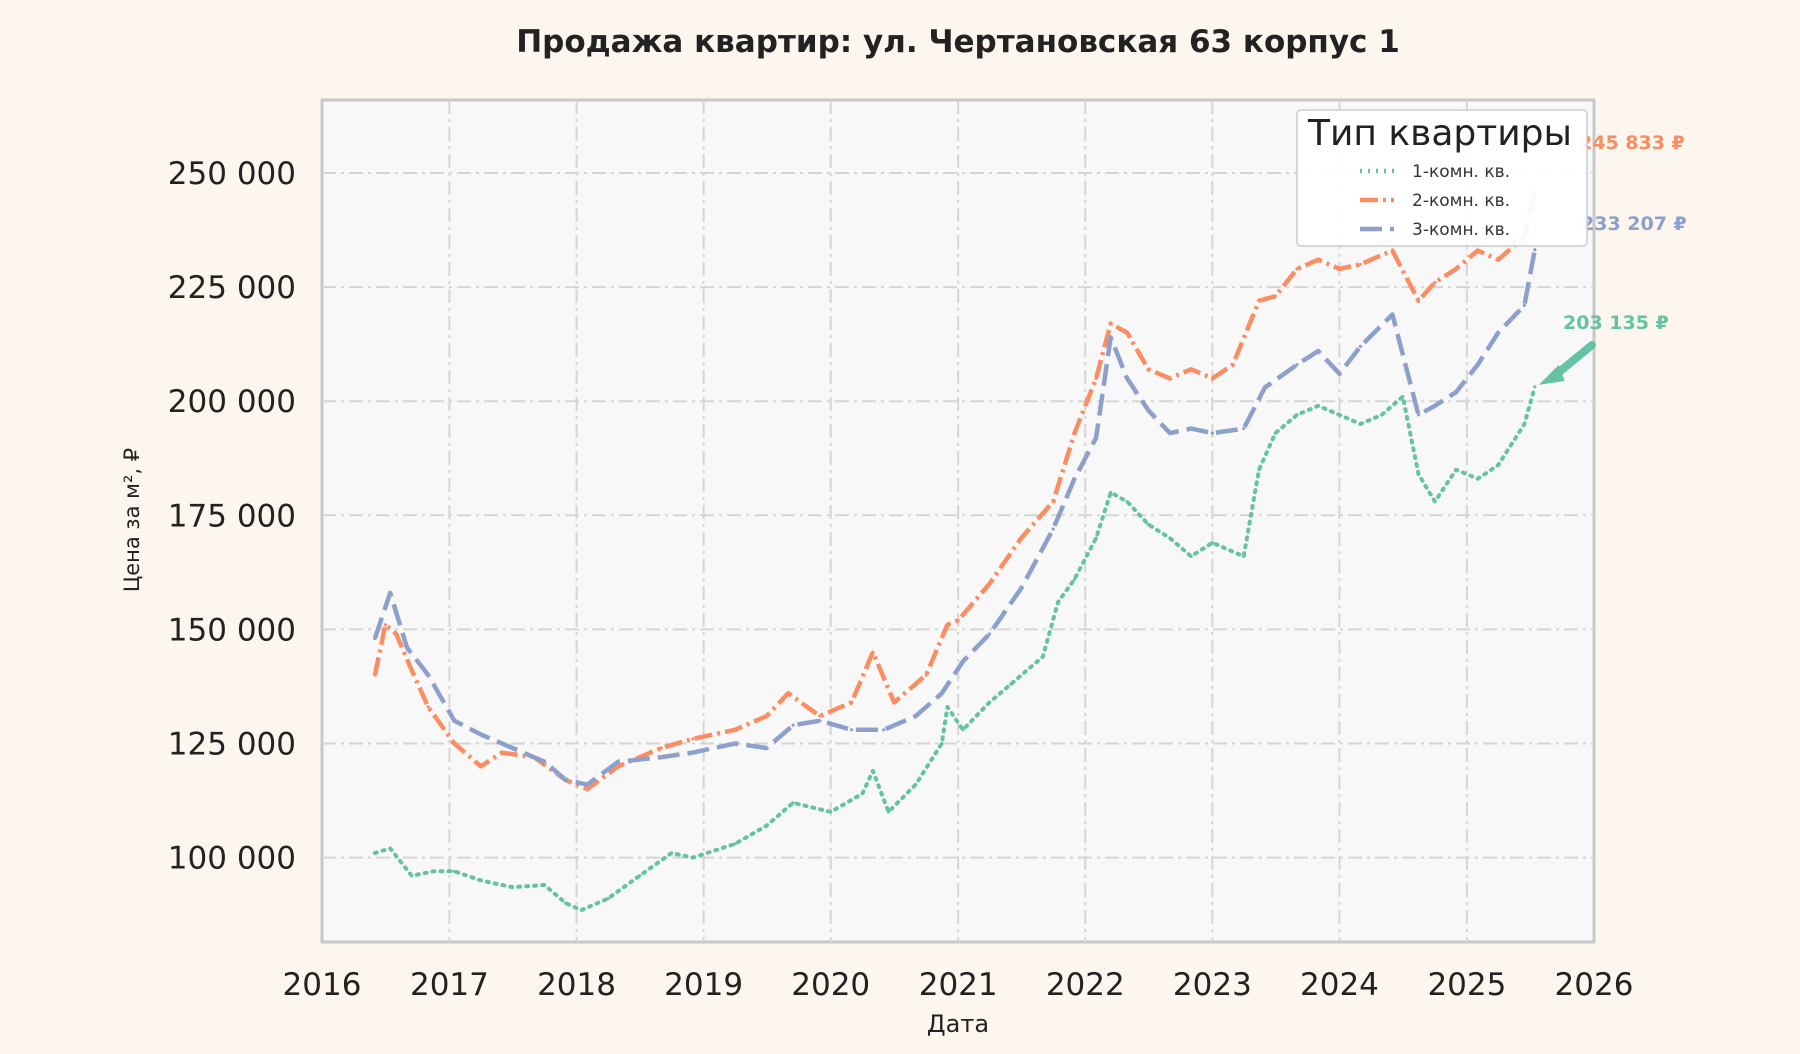  Describe the element at coordinates (1632, 143) in the screenshot. I see `end-value-label-2: 245 833 ₽` at that location.